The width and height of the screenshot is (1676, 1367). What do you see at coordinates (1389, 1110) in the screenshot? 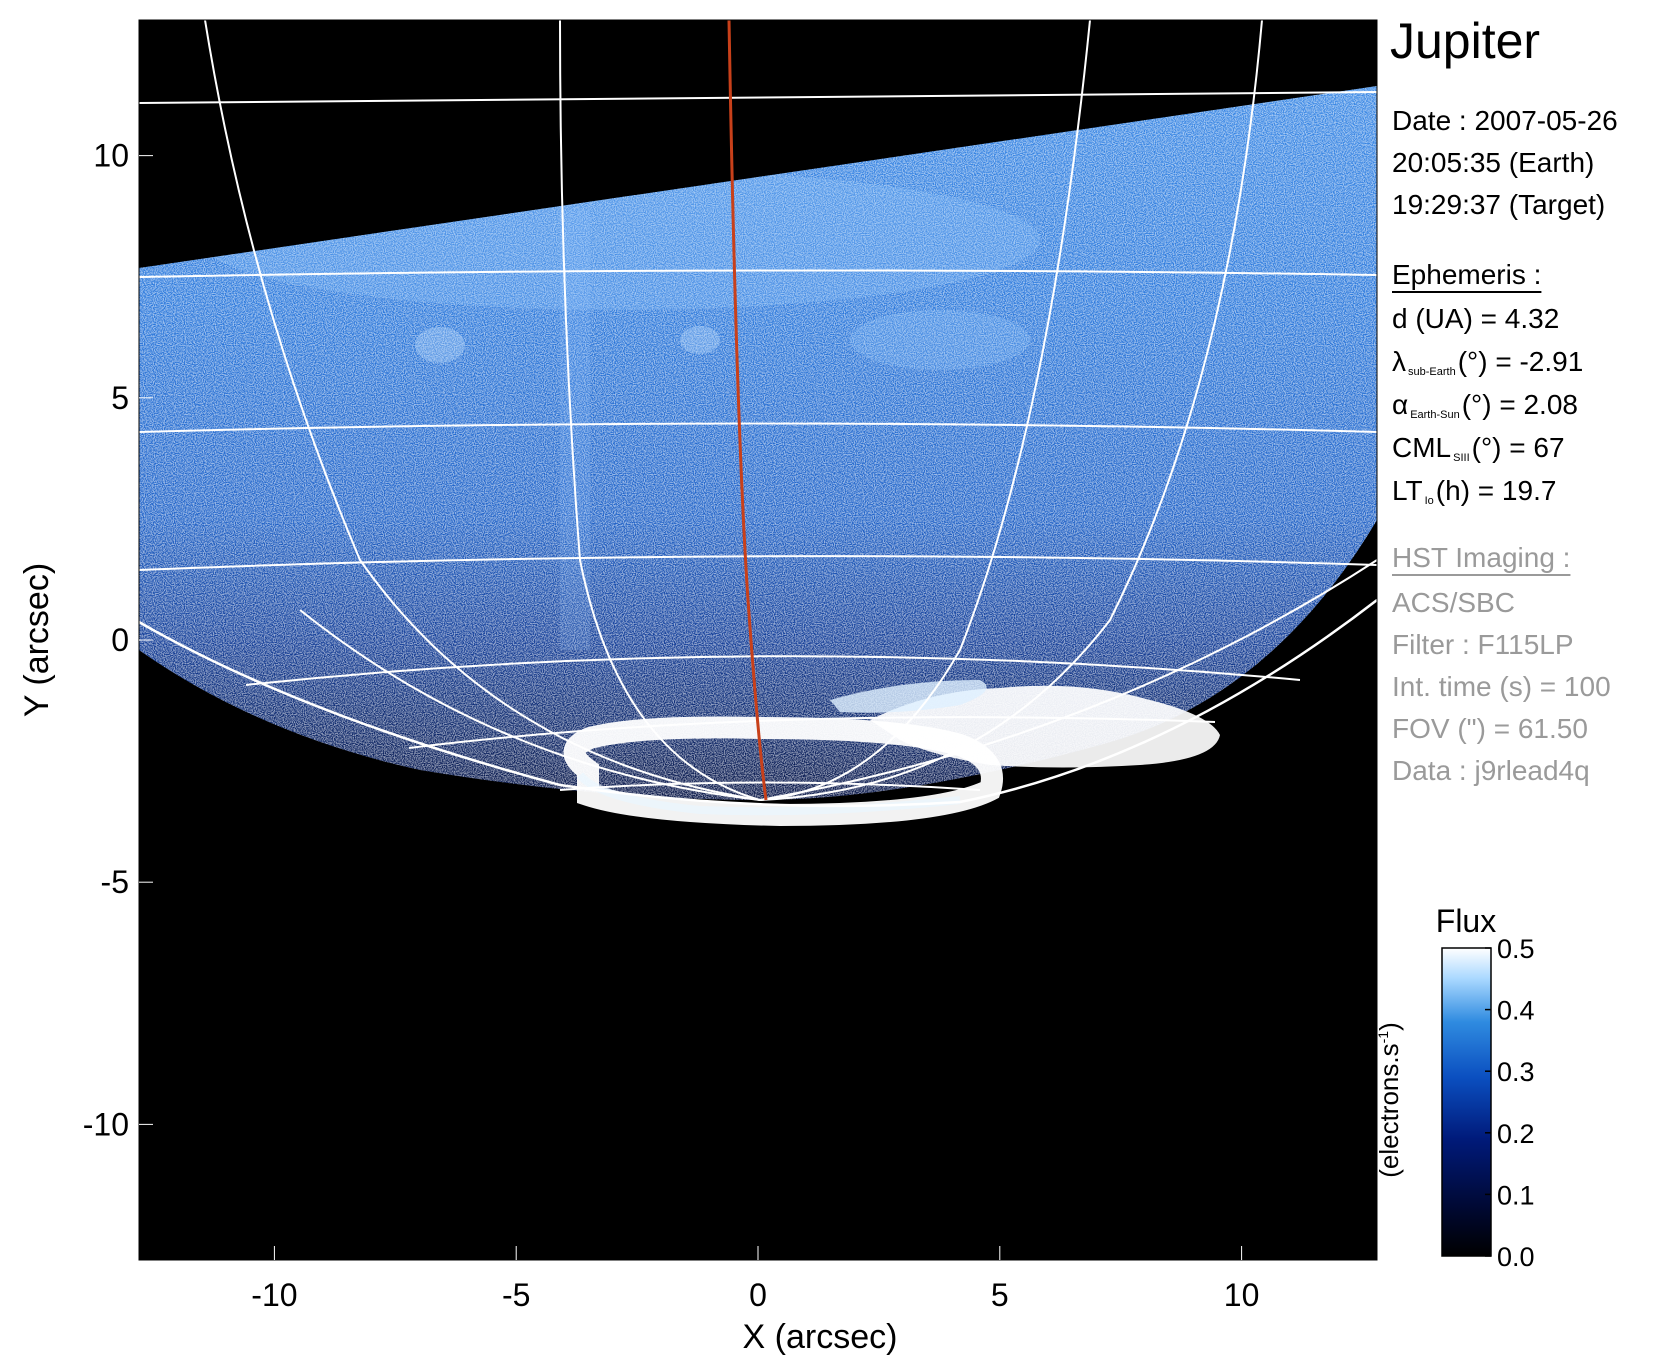
I see `colorbar-label-text: (electrons.s` at bounding box center [1389, 1110].